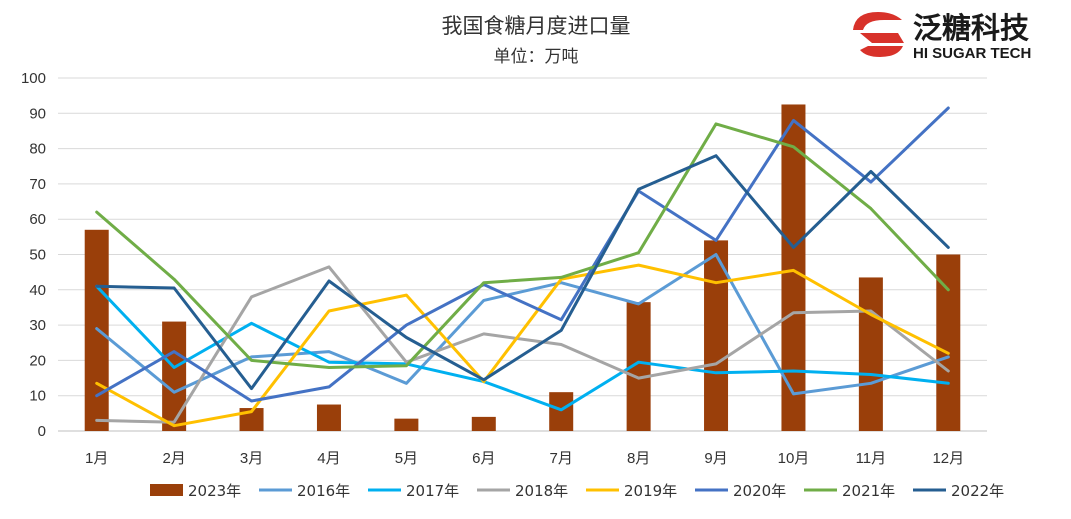 The height and width of the screenshot is (519, 1071). What do you see at coordinates (37, 184) in the screenshot?
I see `y-tick-label: 70` at bounding box center [37, 184].